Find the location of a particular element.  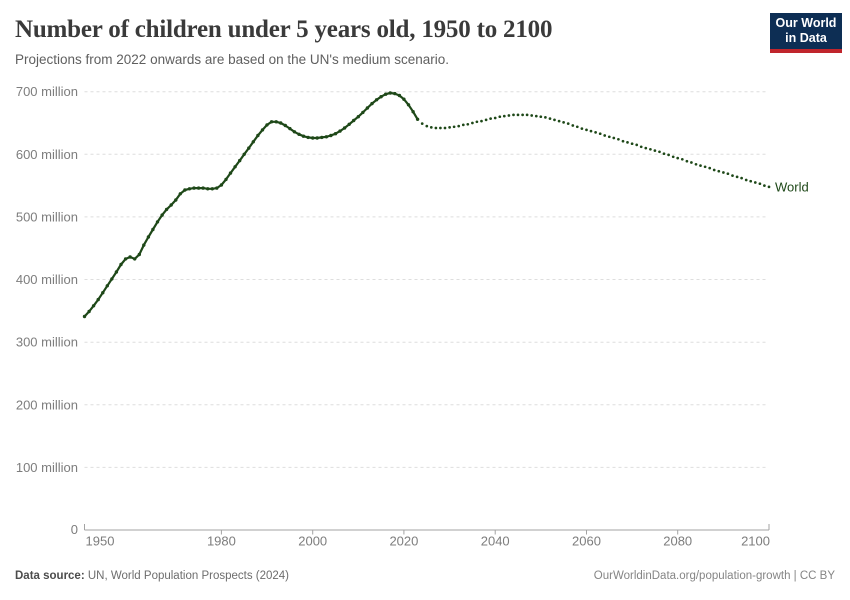

y-axis-label: 400 million is located at coordinates (47, 279).